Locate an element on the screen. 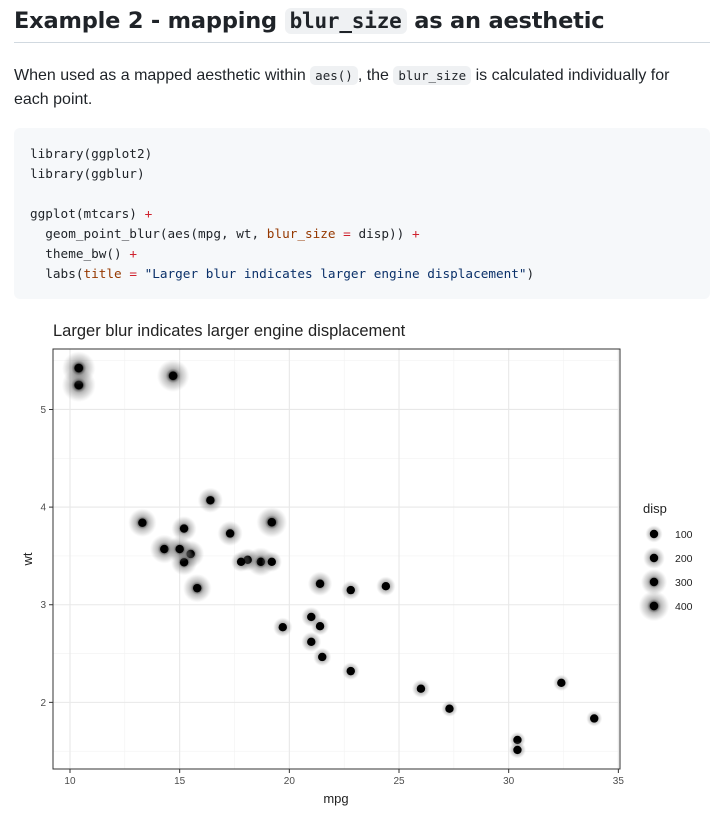  x-tick-label: 35 is located at coordinates (619, 781).